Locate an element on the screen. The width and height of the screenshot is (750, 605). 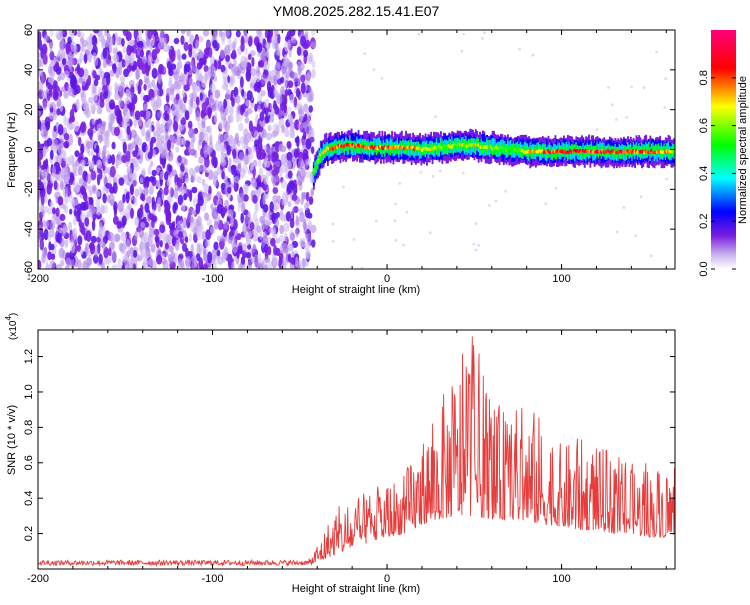
y-tick-label: 1.0 is located at coordinates (29, 391).